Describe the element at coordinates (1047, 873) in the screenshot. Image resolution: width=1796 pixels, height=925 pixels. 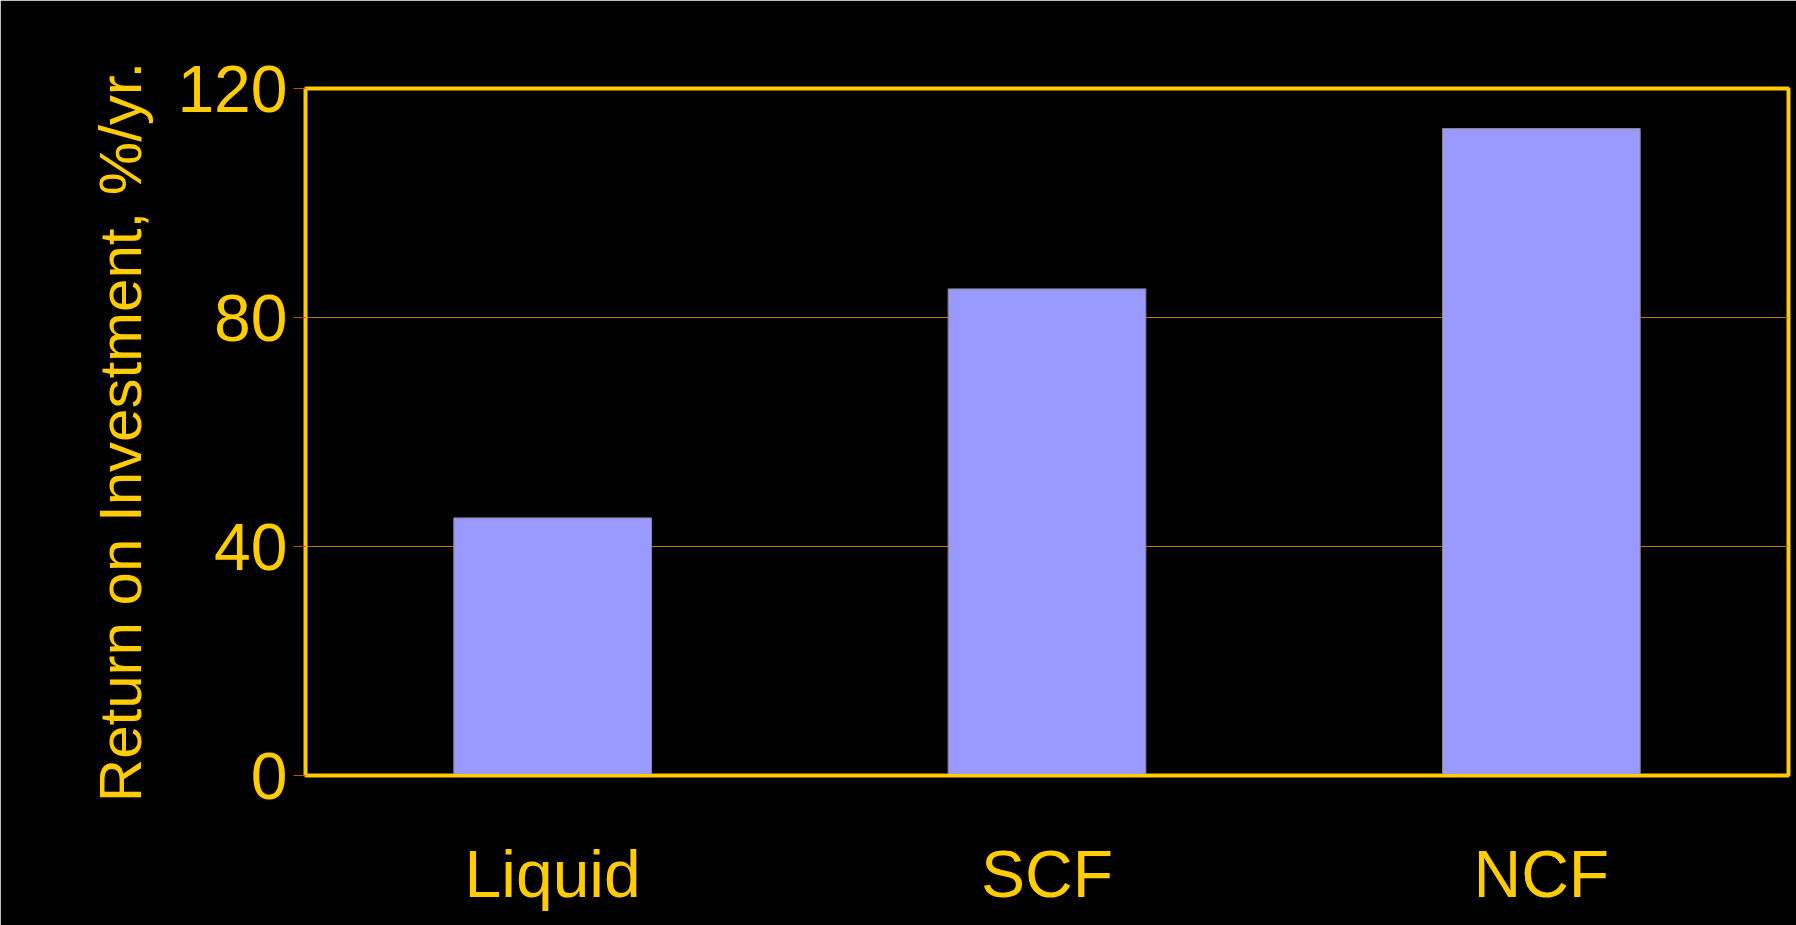
I see `x-tick-label: SCF` at that location.